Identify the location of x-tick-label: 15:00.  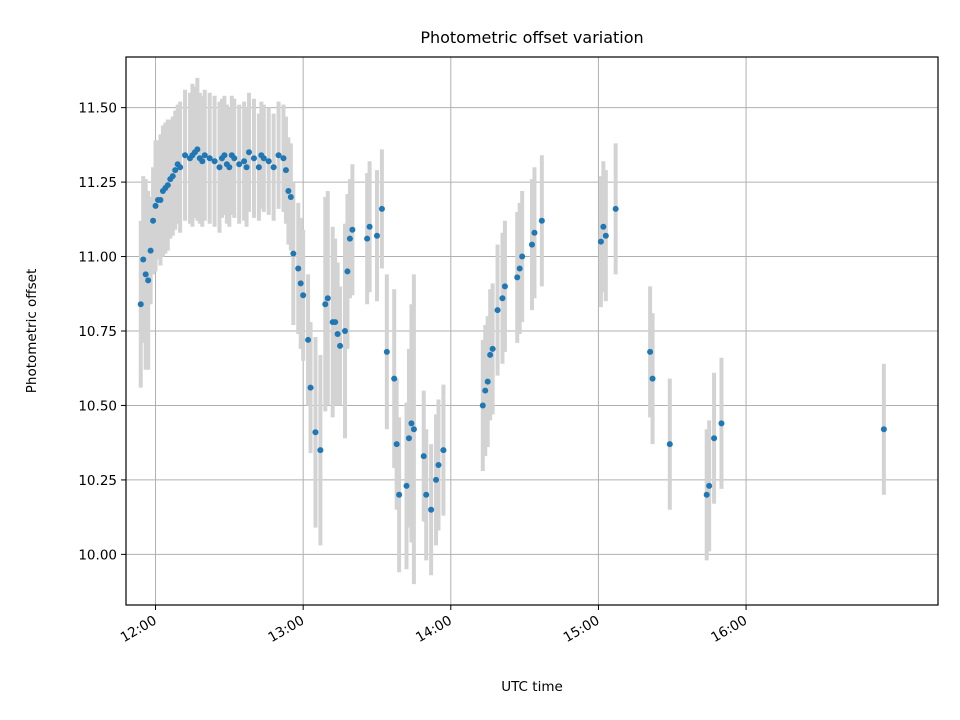
(582, 629).